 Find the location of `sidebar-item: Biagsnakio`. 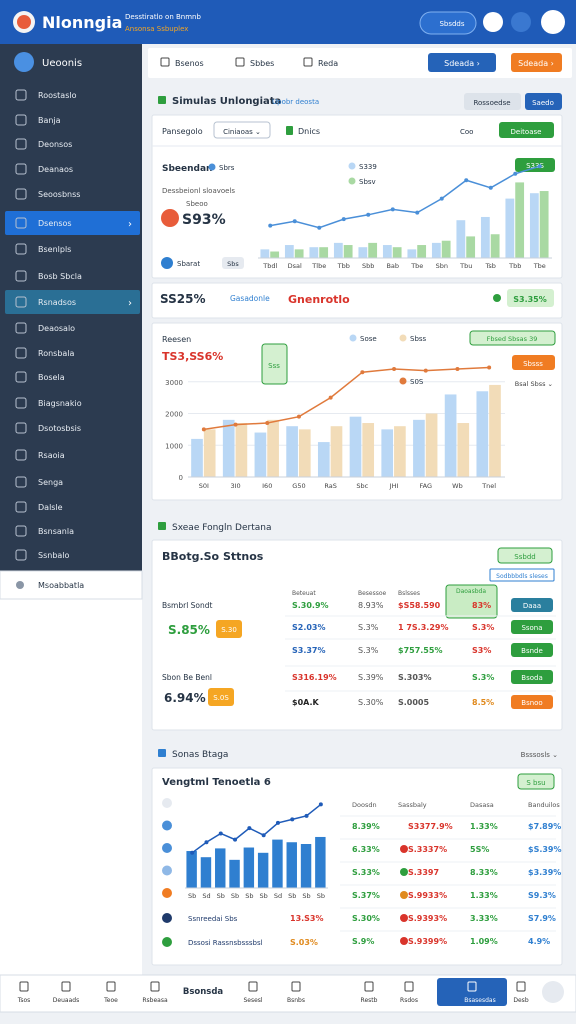

sidebar-item: Biagsnakio is located at coordinates (60, 403).